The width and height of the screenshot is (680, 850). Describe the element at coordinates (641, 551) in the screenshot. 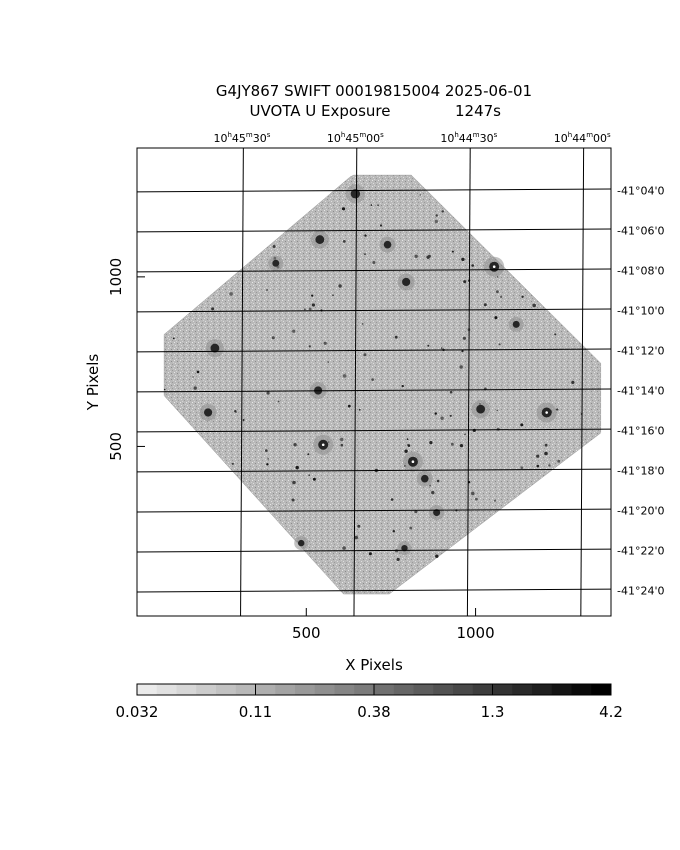

I see `dec-label: -41°22'0` at that location.